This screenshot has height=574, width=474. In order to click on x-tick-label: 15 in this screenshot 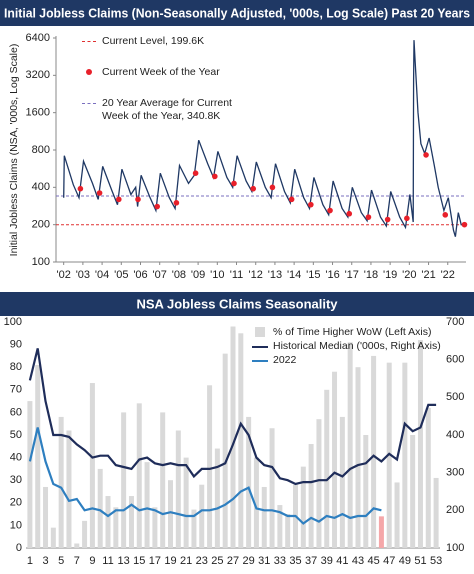, I will do `click(139, 561)`.